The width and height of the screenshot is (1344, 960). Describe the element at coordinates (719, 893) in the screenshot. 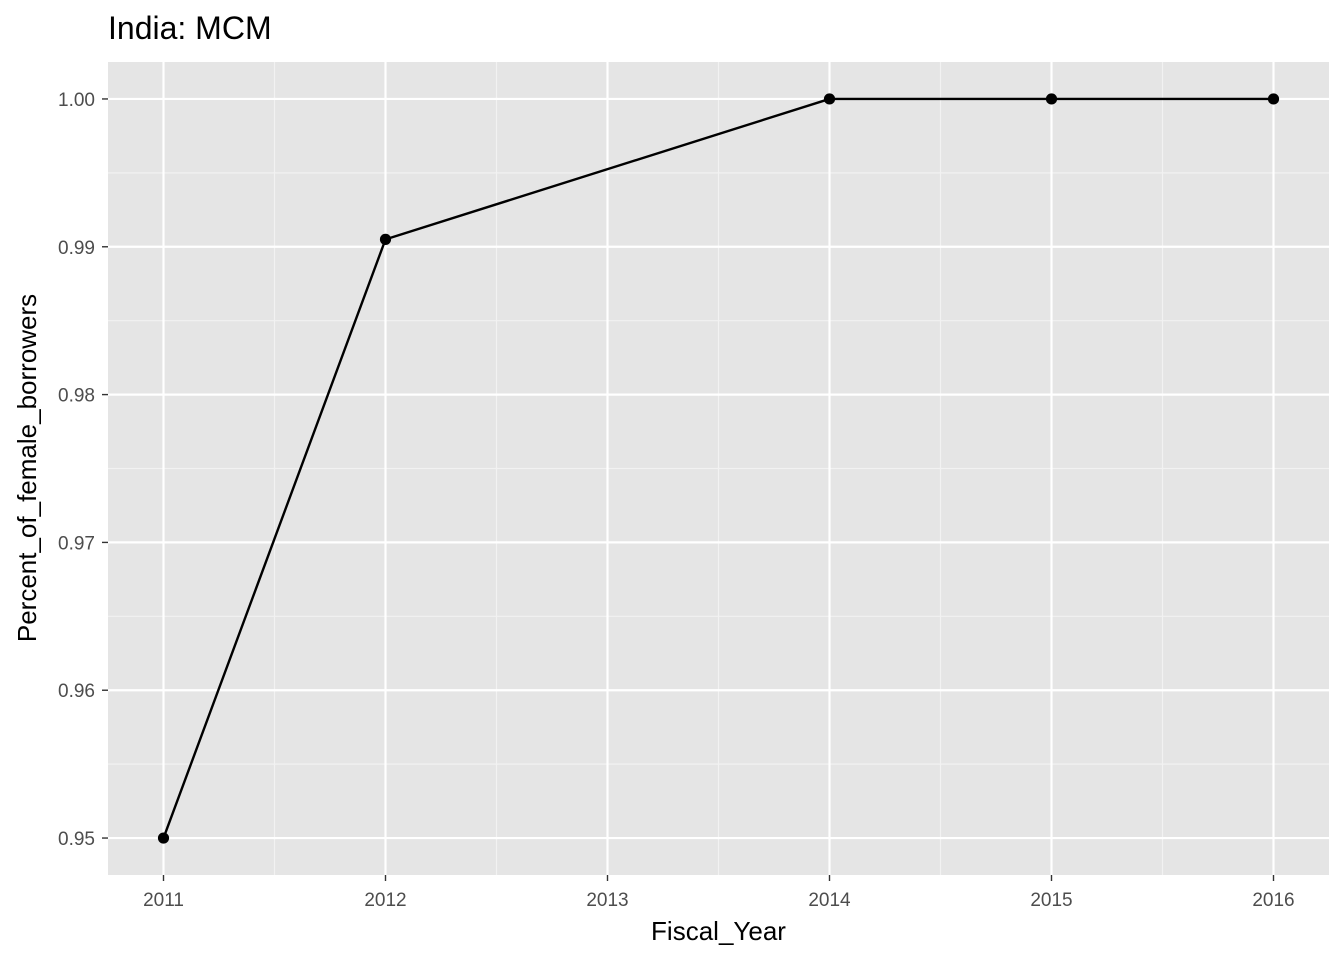

I see `x-axis: 2011 2012 2013 2014 2015 2016` at that location.